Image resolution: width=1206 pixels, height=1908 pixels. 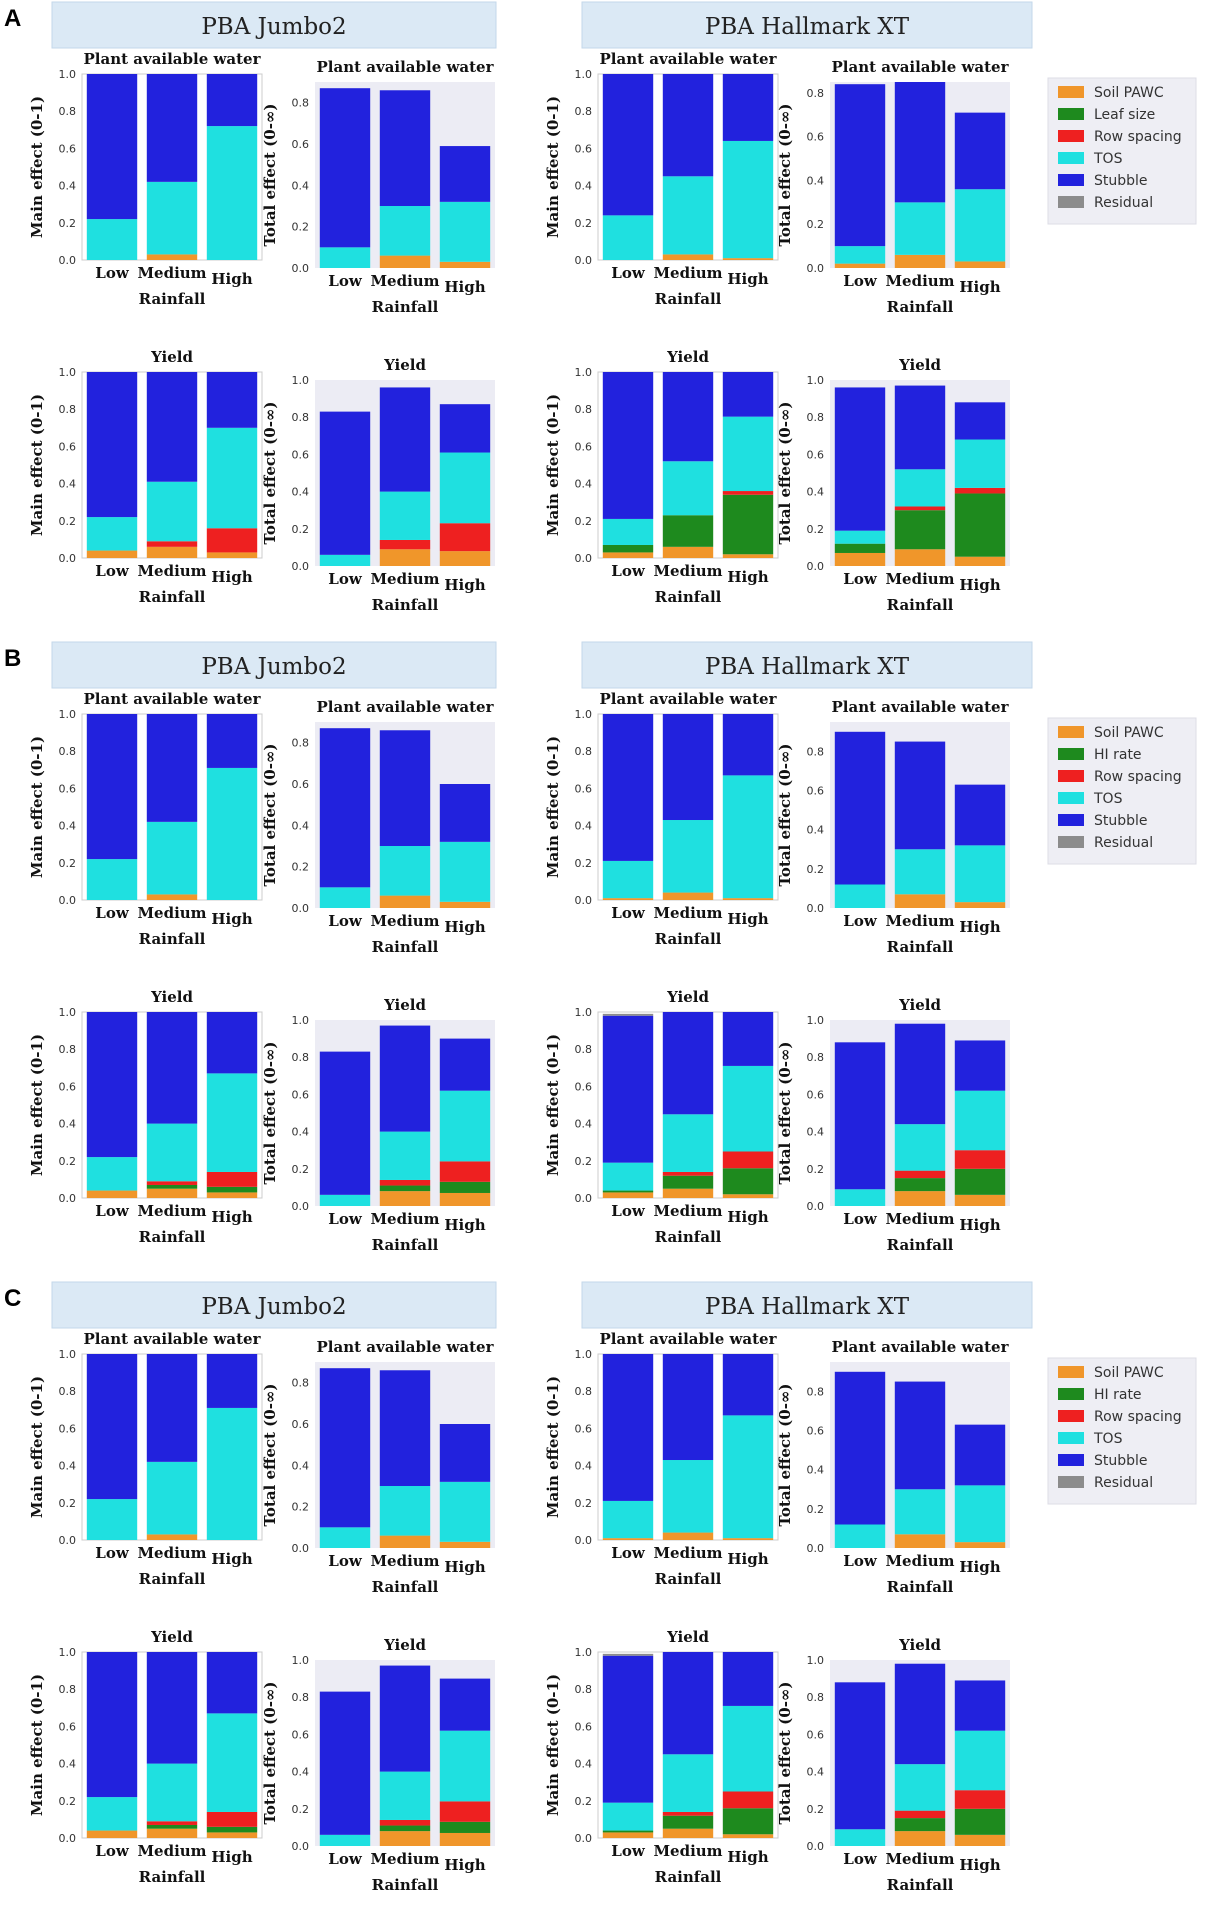 I want to click on panel-letter: B, so click(x=12, y=658).